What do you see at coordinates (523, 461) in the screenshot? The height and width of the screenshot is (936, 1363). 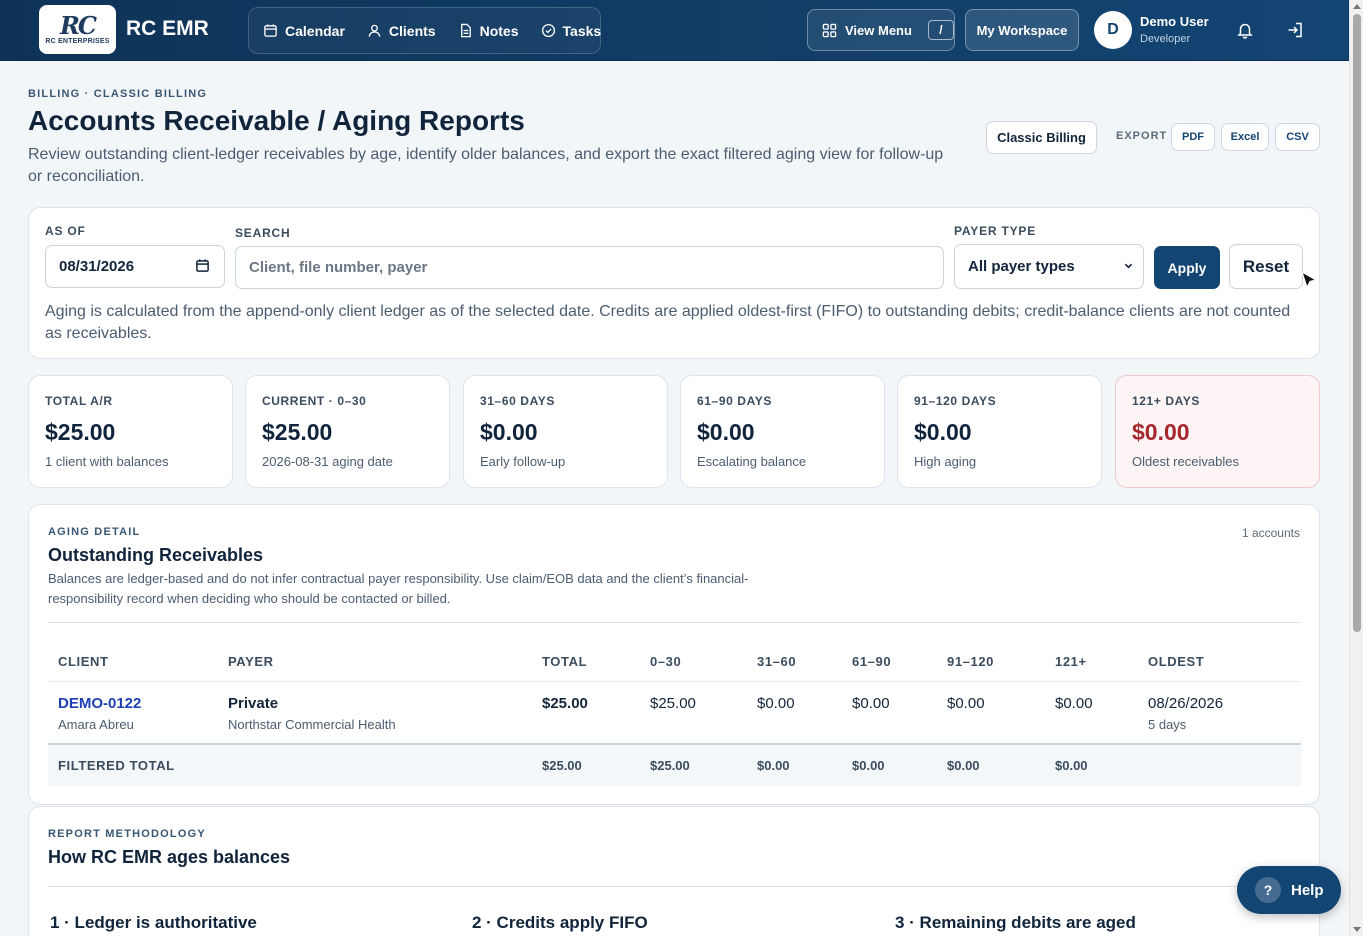 I see `stat-subtext: Early follow-up` at bounding box center [523, 461].